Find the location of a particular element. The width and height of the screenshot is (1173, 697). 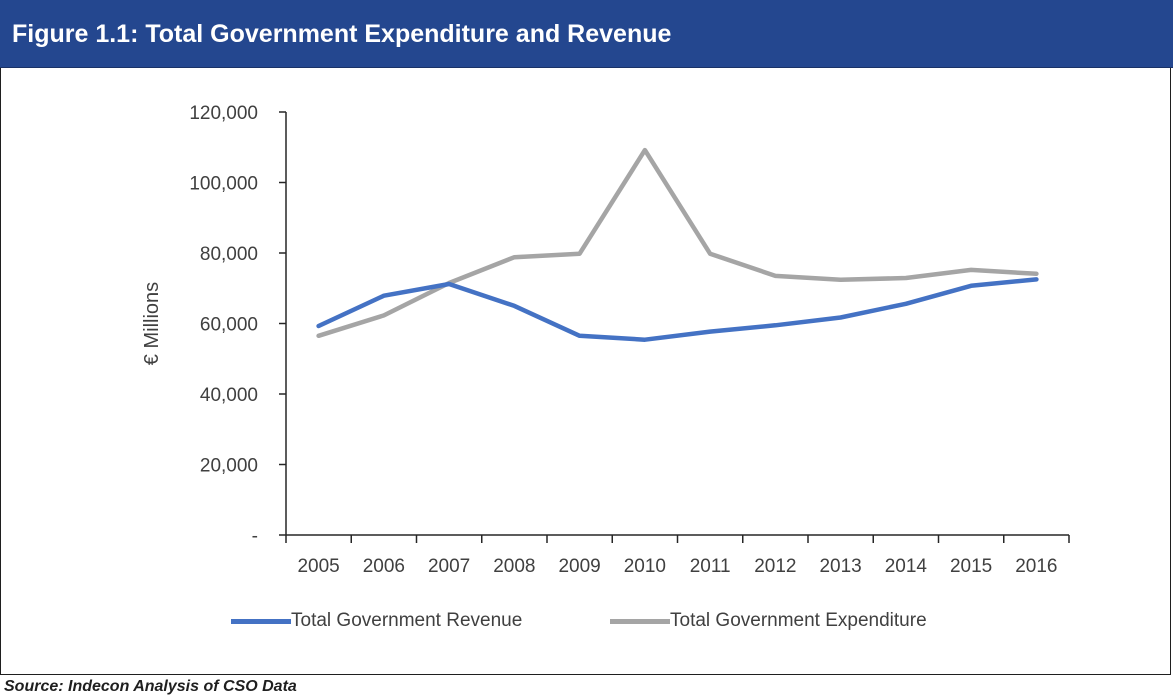

x-tick-label: 2009 is located at coordinates (579, 566).